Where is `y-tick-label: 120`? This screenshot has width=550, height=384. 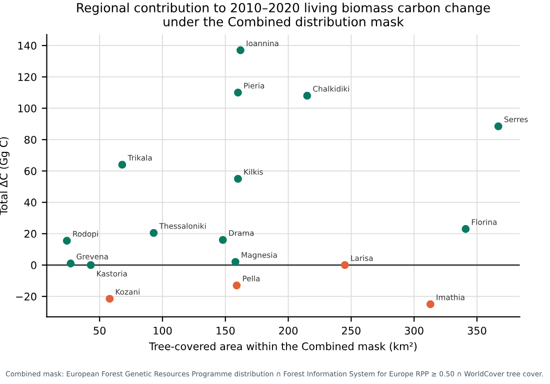
y-tick-label: 120 is located at coordinates (27, 77).